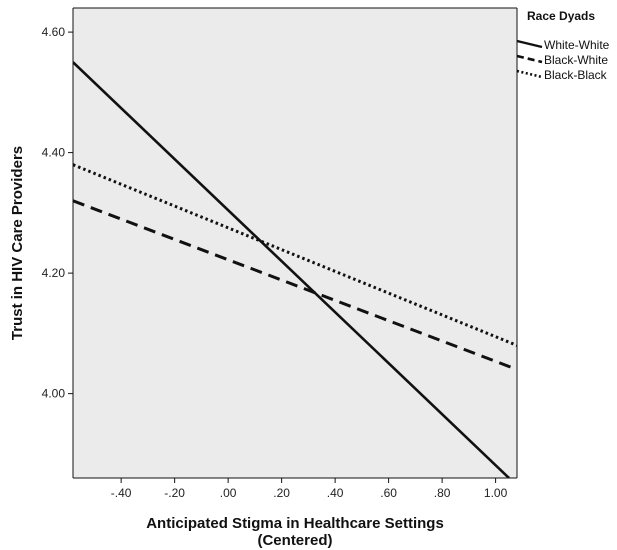 Image resolution: width=617 pixels, height=550 pixels. I want to click on legend-label-white-white: White-White, so click(577, 45).